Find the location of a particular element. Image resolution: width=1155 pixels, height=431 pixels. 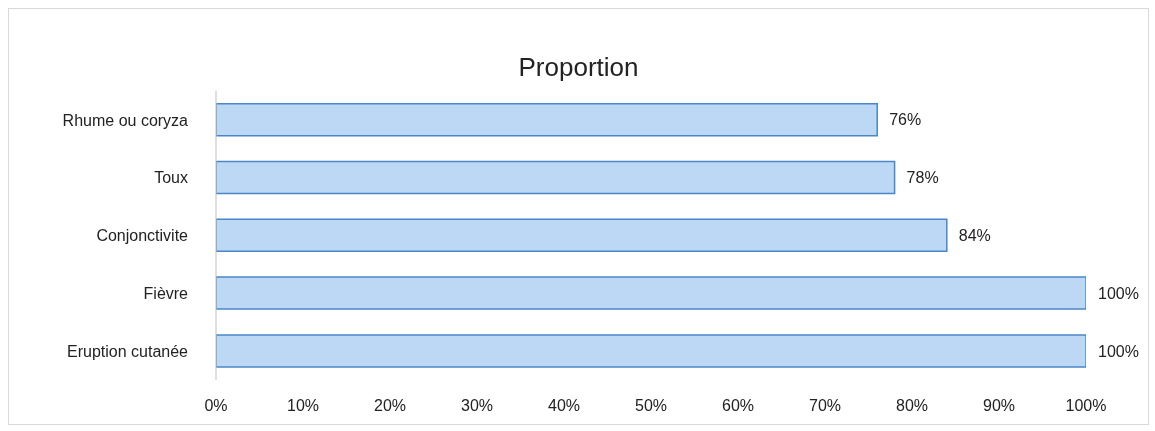

x-tick-label: 30% is located at coordinates (477, 406).